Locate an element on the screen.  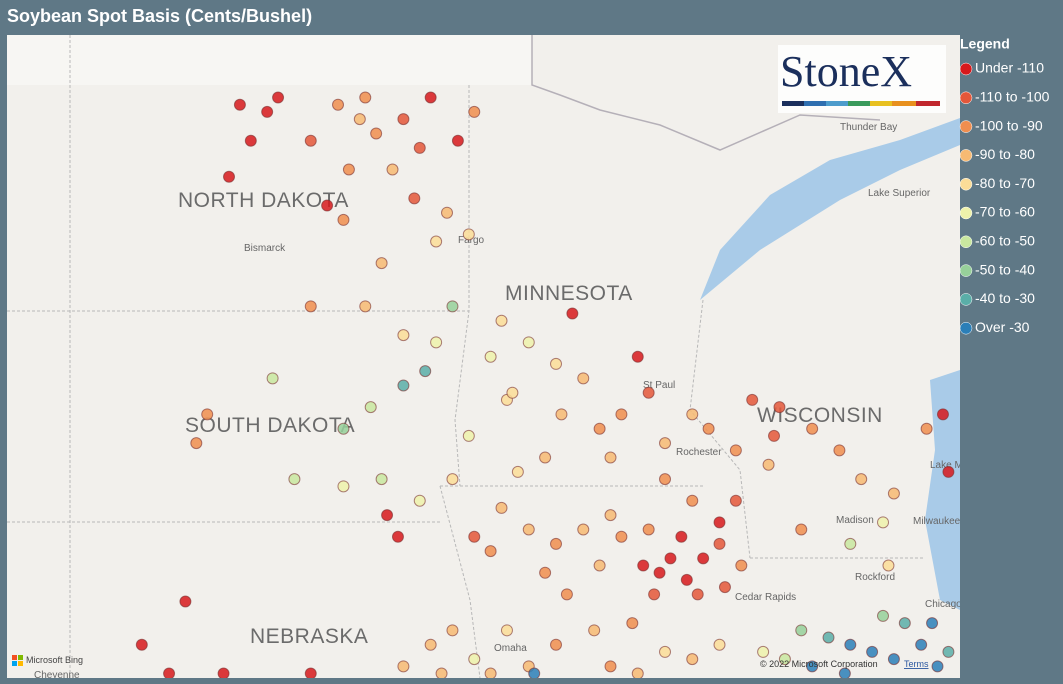
legend-label: Over -30 is located at coordinates (1002, 327).